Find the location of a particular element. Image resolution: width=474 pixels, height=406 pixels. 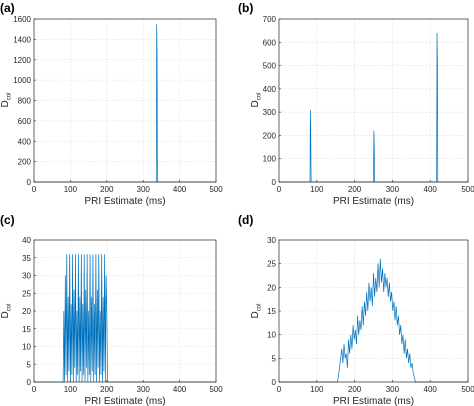

y-tick-label: 500 is located at coordinates (270, 66).